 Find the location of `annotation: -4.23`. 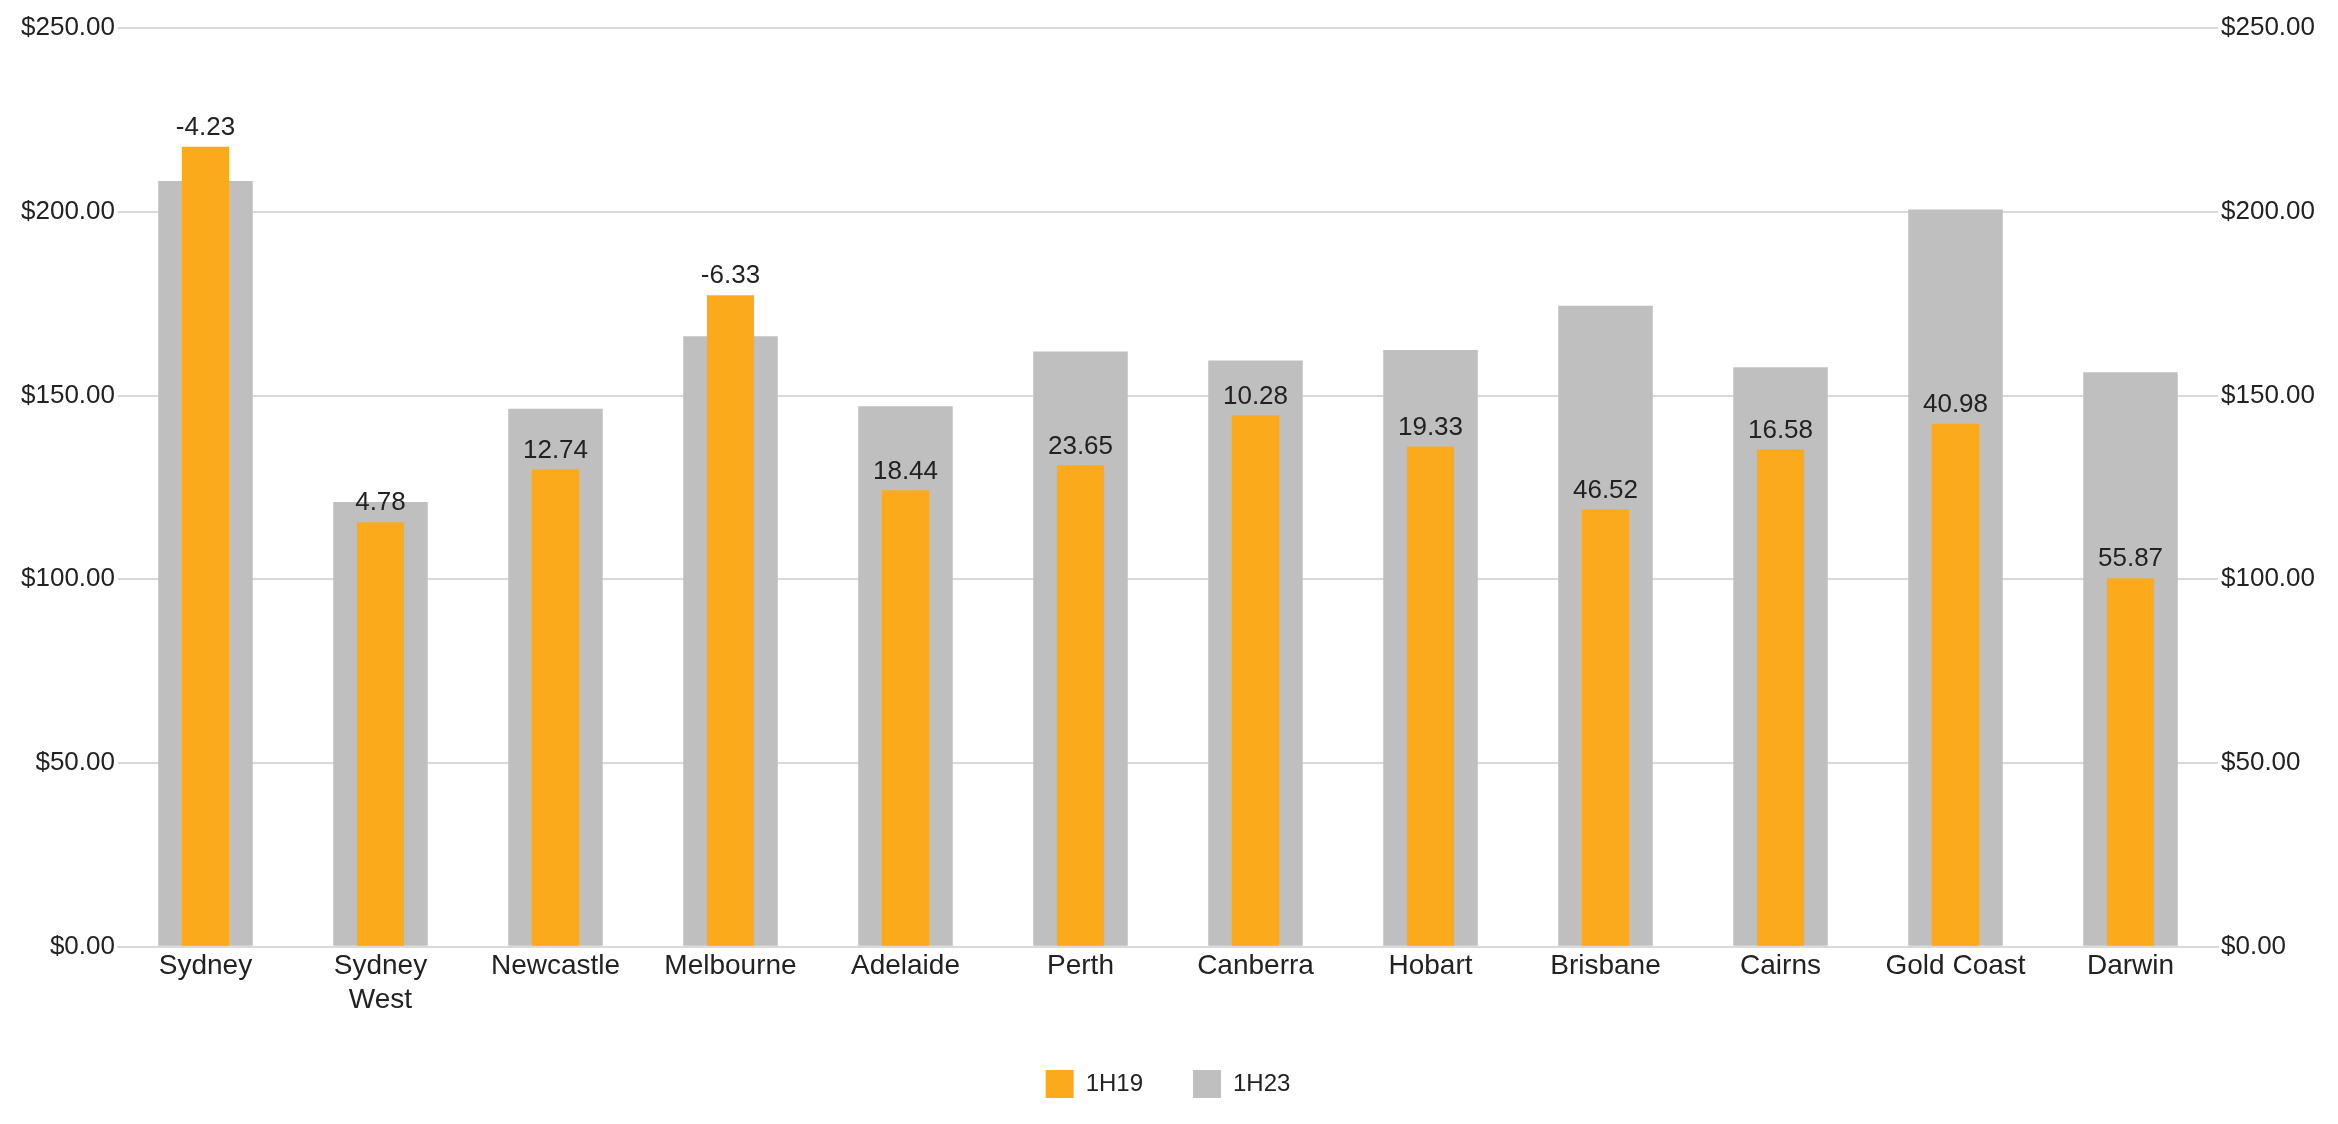

annotation: -4.23 is located at coordinates (205, 125).